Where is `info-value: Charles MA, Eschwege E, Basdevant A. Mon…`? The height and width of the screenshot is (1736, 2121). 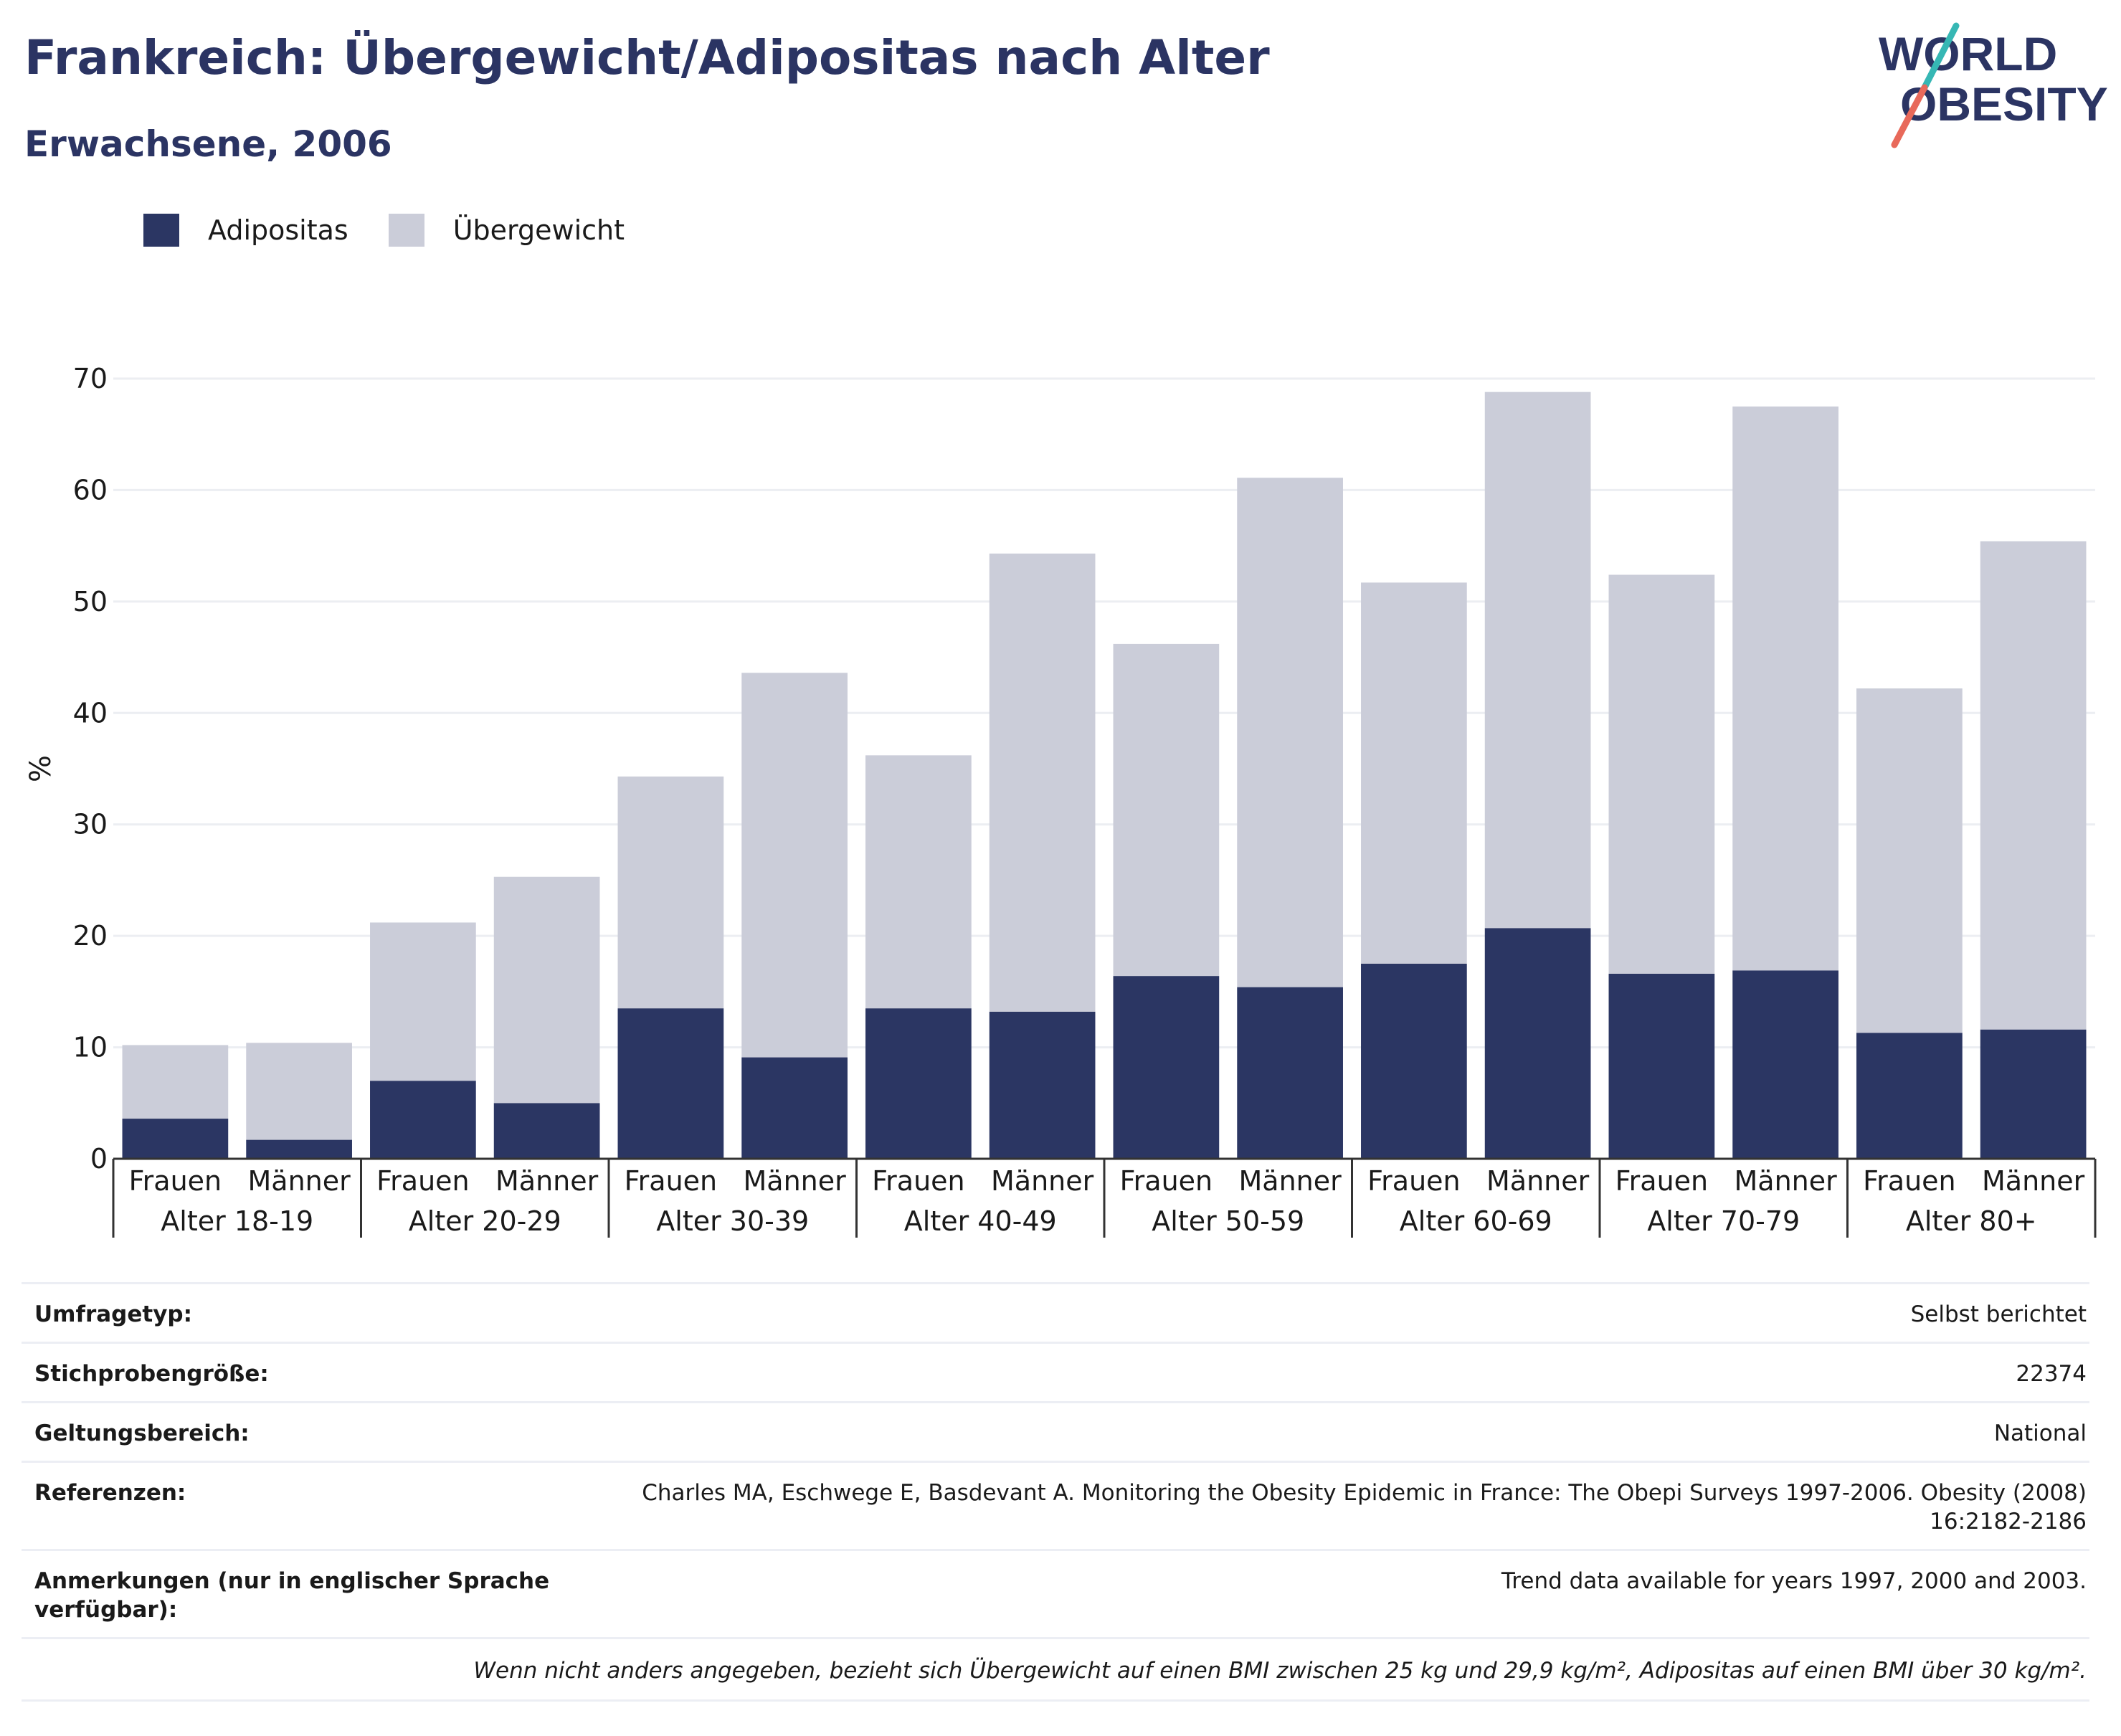 info-value: Charles MA, Eschwege E, Basdevant A. Mon… is located at coordinates (1364, 1507).